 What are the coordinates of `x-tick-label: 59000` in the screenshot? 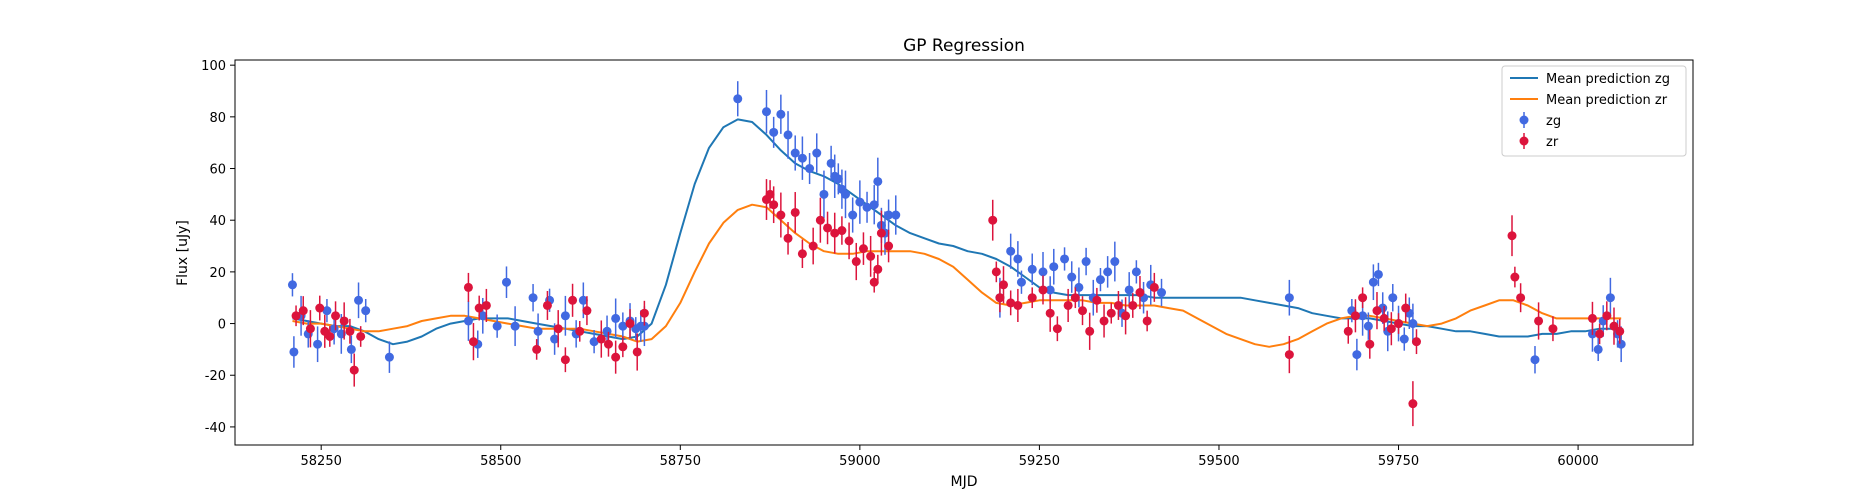 It's located at (859, 461).